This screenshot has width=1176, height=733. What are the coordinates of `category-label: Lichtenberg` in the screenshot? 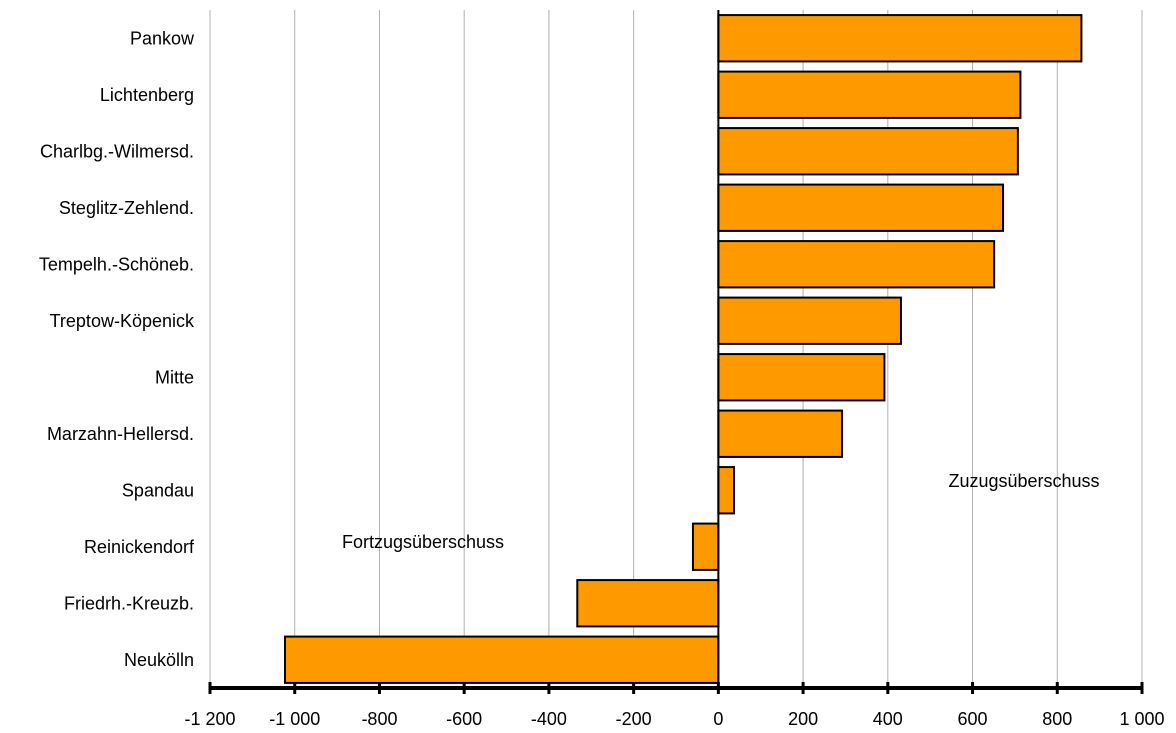 It's located at (147, 95).